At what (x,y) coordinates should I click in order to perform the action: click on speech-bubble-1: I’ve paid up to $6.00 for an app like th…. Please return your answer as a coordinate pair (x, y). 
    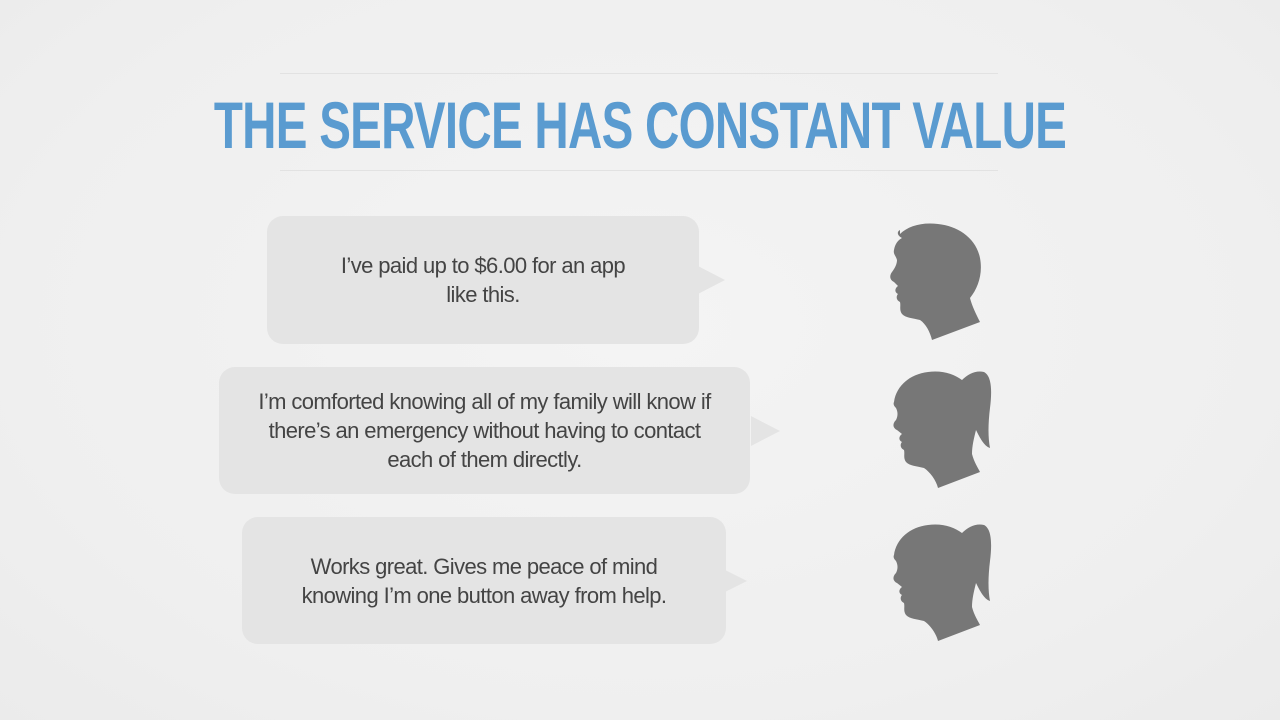
    Looking at the image, I should click on (496, 280).